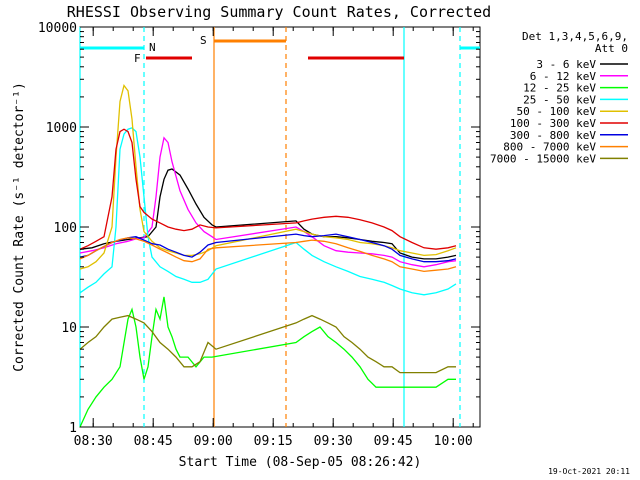 The height and width of the screenshot is (480, 640). I want to click on x-tick-label: 08:30, so click(93, 441).